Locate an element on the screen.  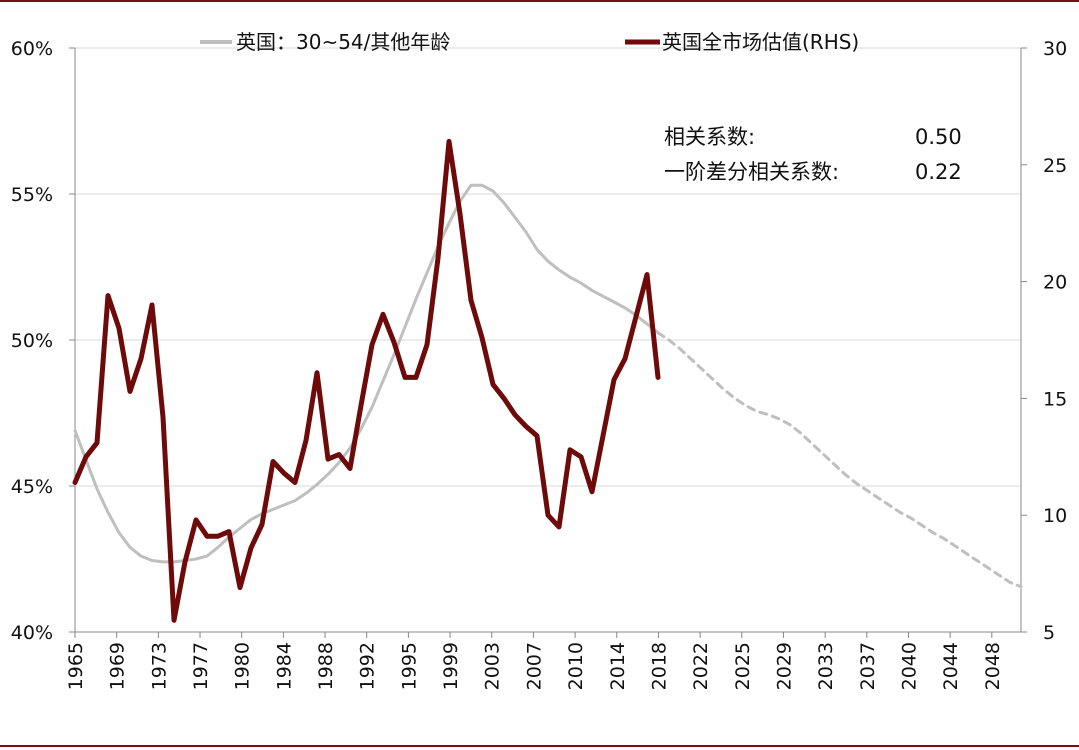
x-tick-label: 1980 is located at coordinates (243, 666).